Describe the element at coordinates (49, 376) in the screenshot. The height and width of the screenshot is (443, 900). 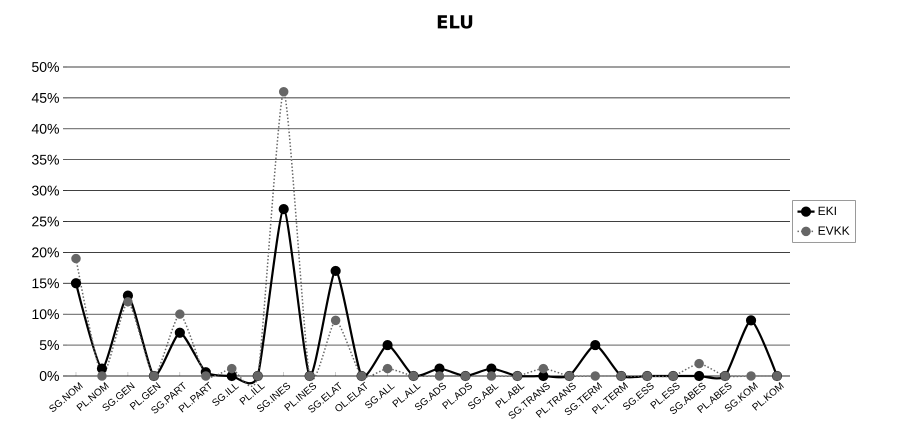
I see `y-tick-label: 0%` at that location.